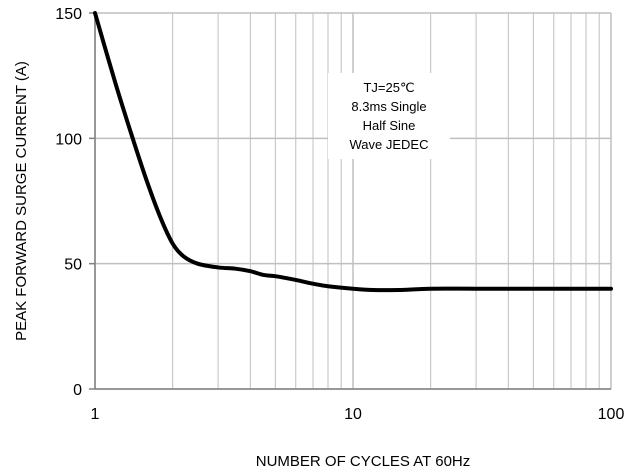  What do you see at coordinates (68, 139) in the screenshot?
I see `y-tick-label: 100` at bounding box center [68, 139].